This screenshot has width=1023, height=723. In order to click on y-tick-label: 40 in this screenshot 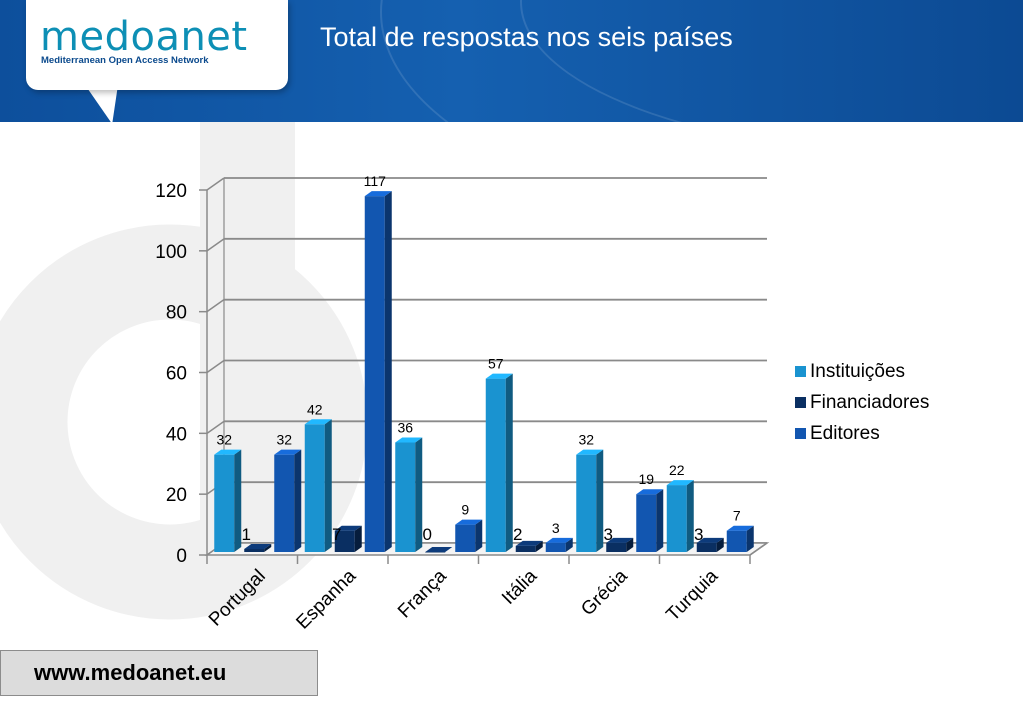, I will do `click(176, 434)`.